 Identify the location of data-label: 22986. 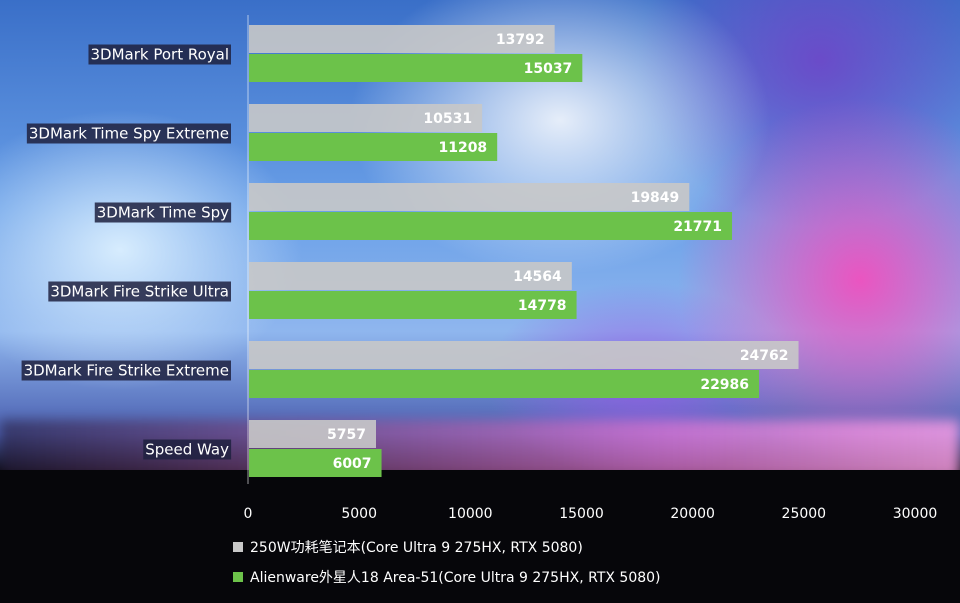
(724, 385).